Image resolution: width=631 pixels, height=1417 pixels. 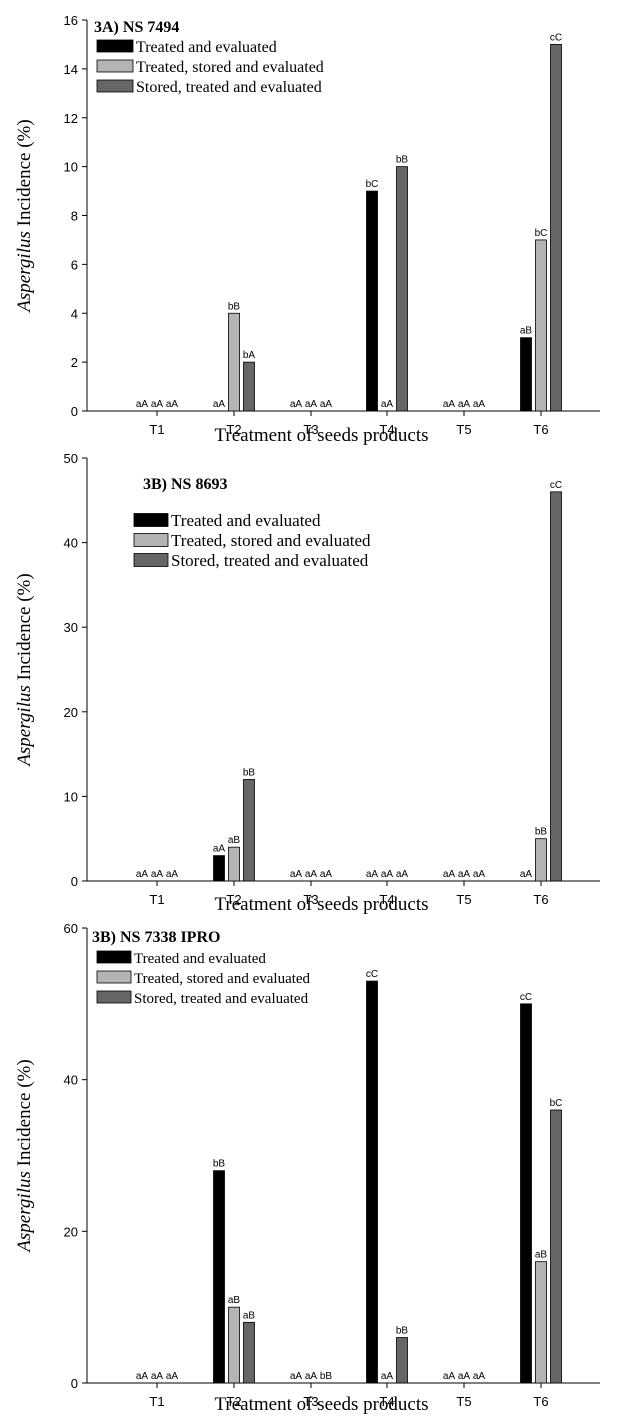 What do you see at coordinates (74, 362) in the screenshot?
I see `y-tick-label: 2` at bounding box center [74, 362].